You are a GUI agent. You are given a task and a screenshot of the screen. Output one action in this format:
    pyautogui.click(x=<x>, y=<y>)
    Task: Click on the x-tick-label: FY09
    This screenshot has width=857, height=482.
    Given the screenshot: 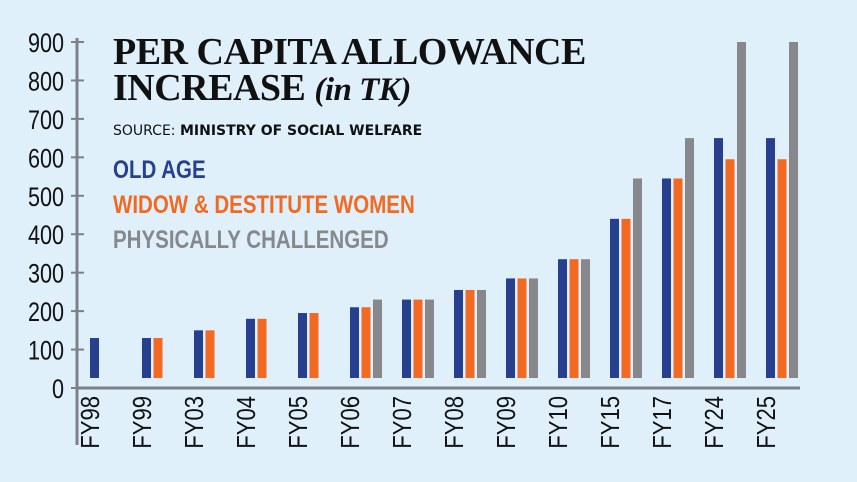 What is the action you would take?
    pyautogui.click(x=506, y=422)
    